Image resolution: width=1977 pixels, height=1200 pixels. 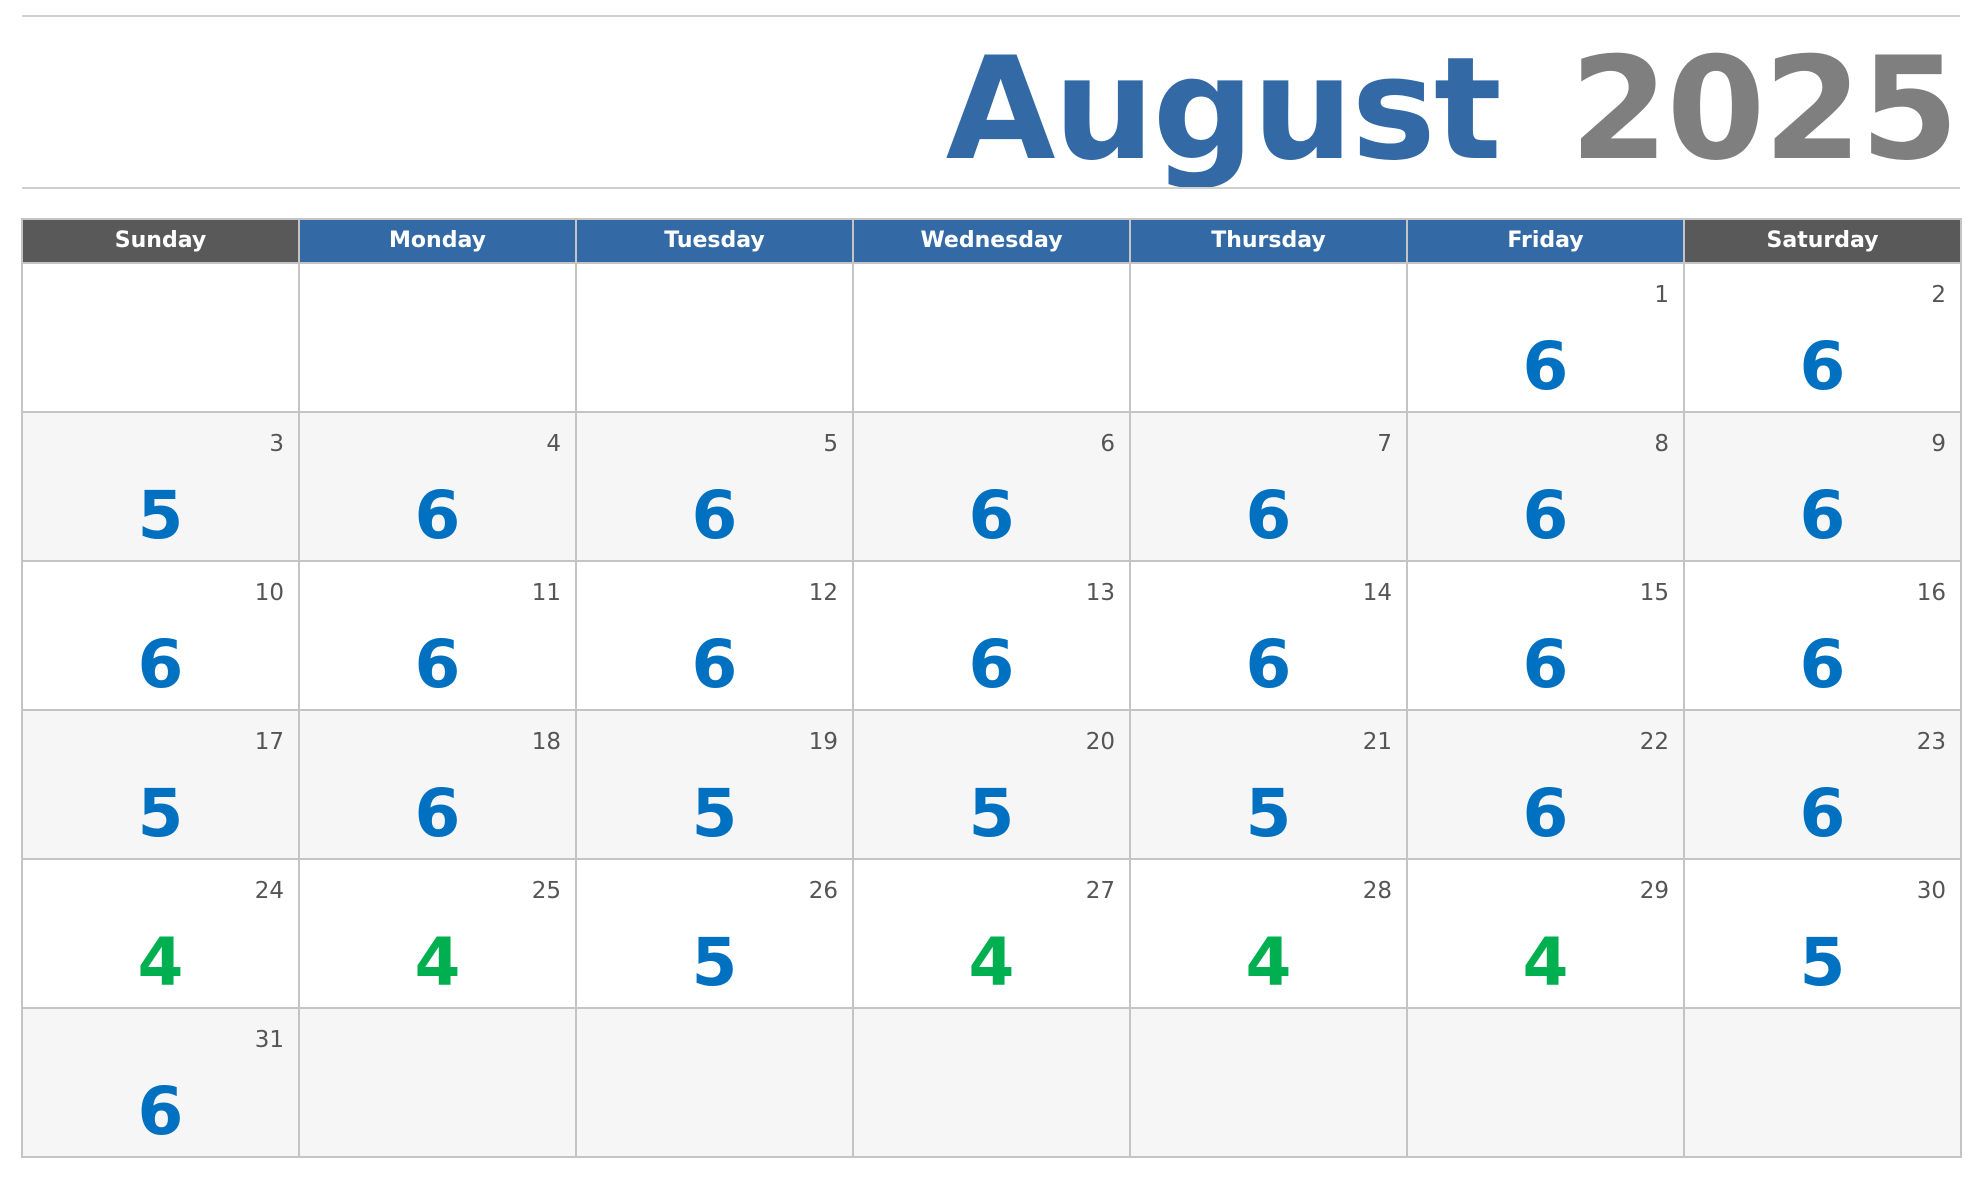 I want to click on day-cell: 30 5, so click(x=1823, y=934).